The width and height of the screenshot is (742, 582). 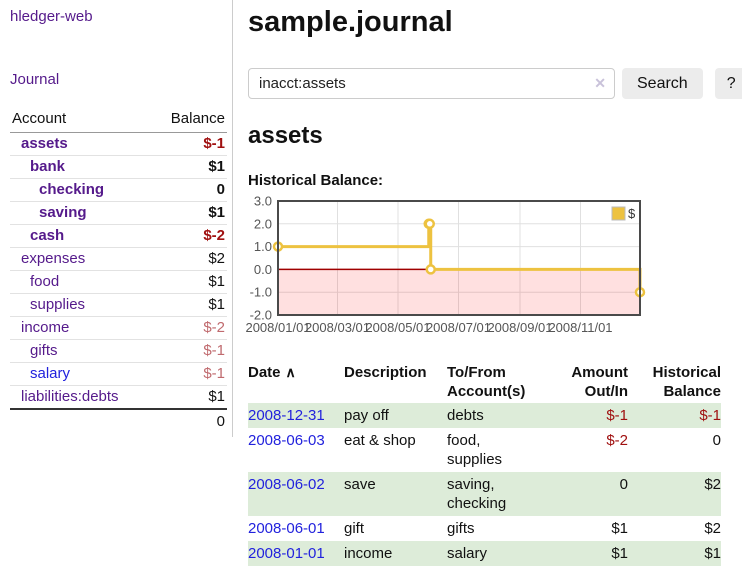 What do you see at coordinates (580, 327) in the screenshot?
I see `x-axis-tick-label: 2008/11/01` at bounding box center [580, 327].